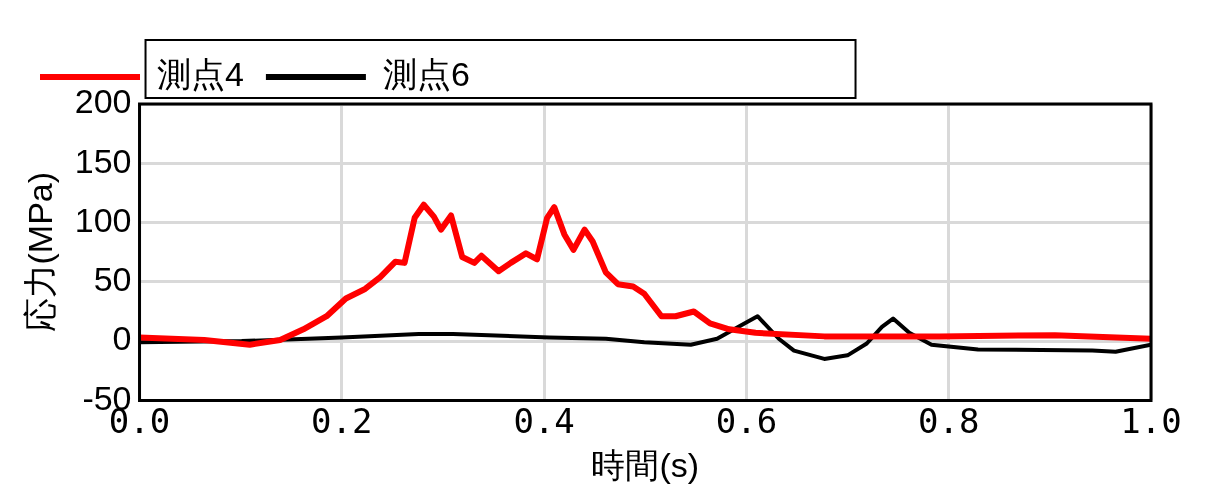 Image resolution: width=1209 pixels, height=496 pixels. I want to click on y-tick-label: 200, so click(103, 101).